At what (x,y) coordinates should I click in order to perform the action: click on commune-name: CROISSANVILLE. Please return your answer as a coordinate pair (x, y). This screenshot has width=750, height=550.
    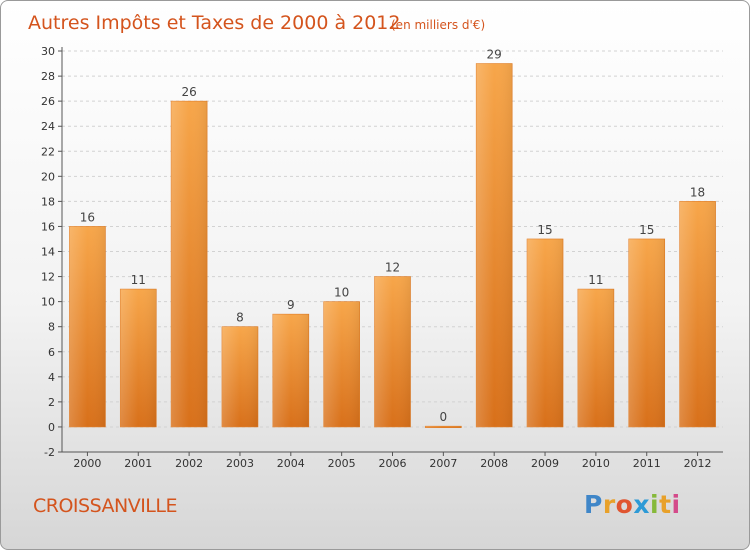
    Looking at the image, I should click on (105, 506).